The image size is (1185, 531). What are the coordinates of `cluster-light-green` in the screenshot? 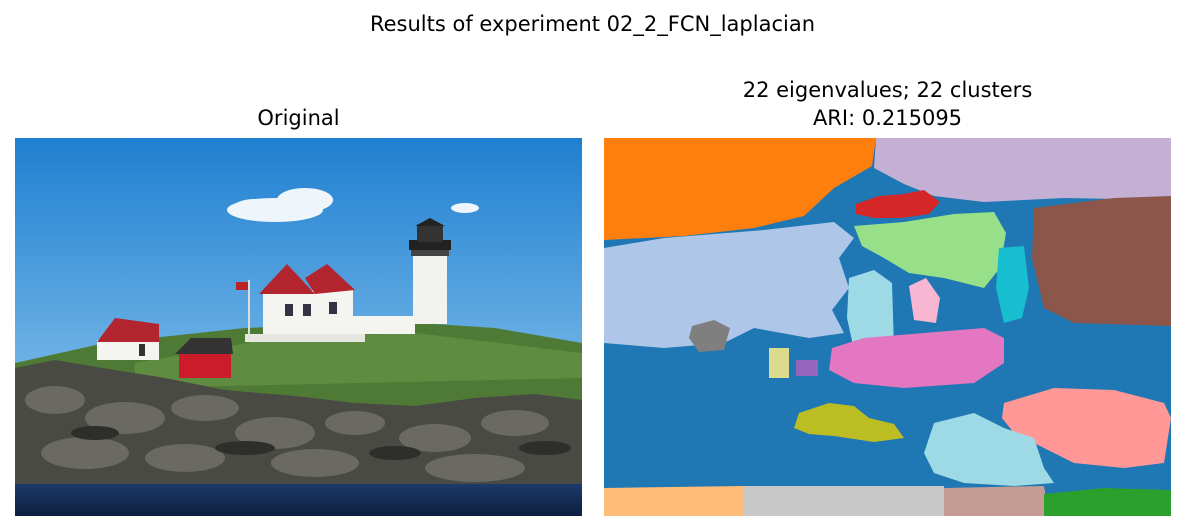 It's located at (930, 250).